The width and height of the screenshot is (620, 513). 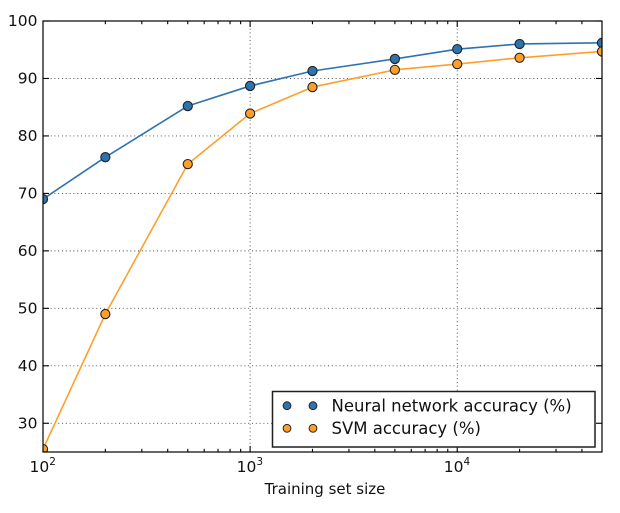 I want to click on x-tick-label: 10³, so click(x=250, y=466).